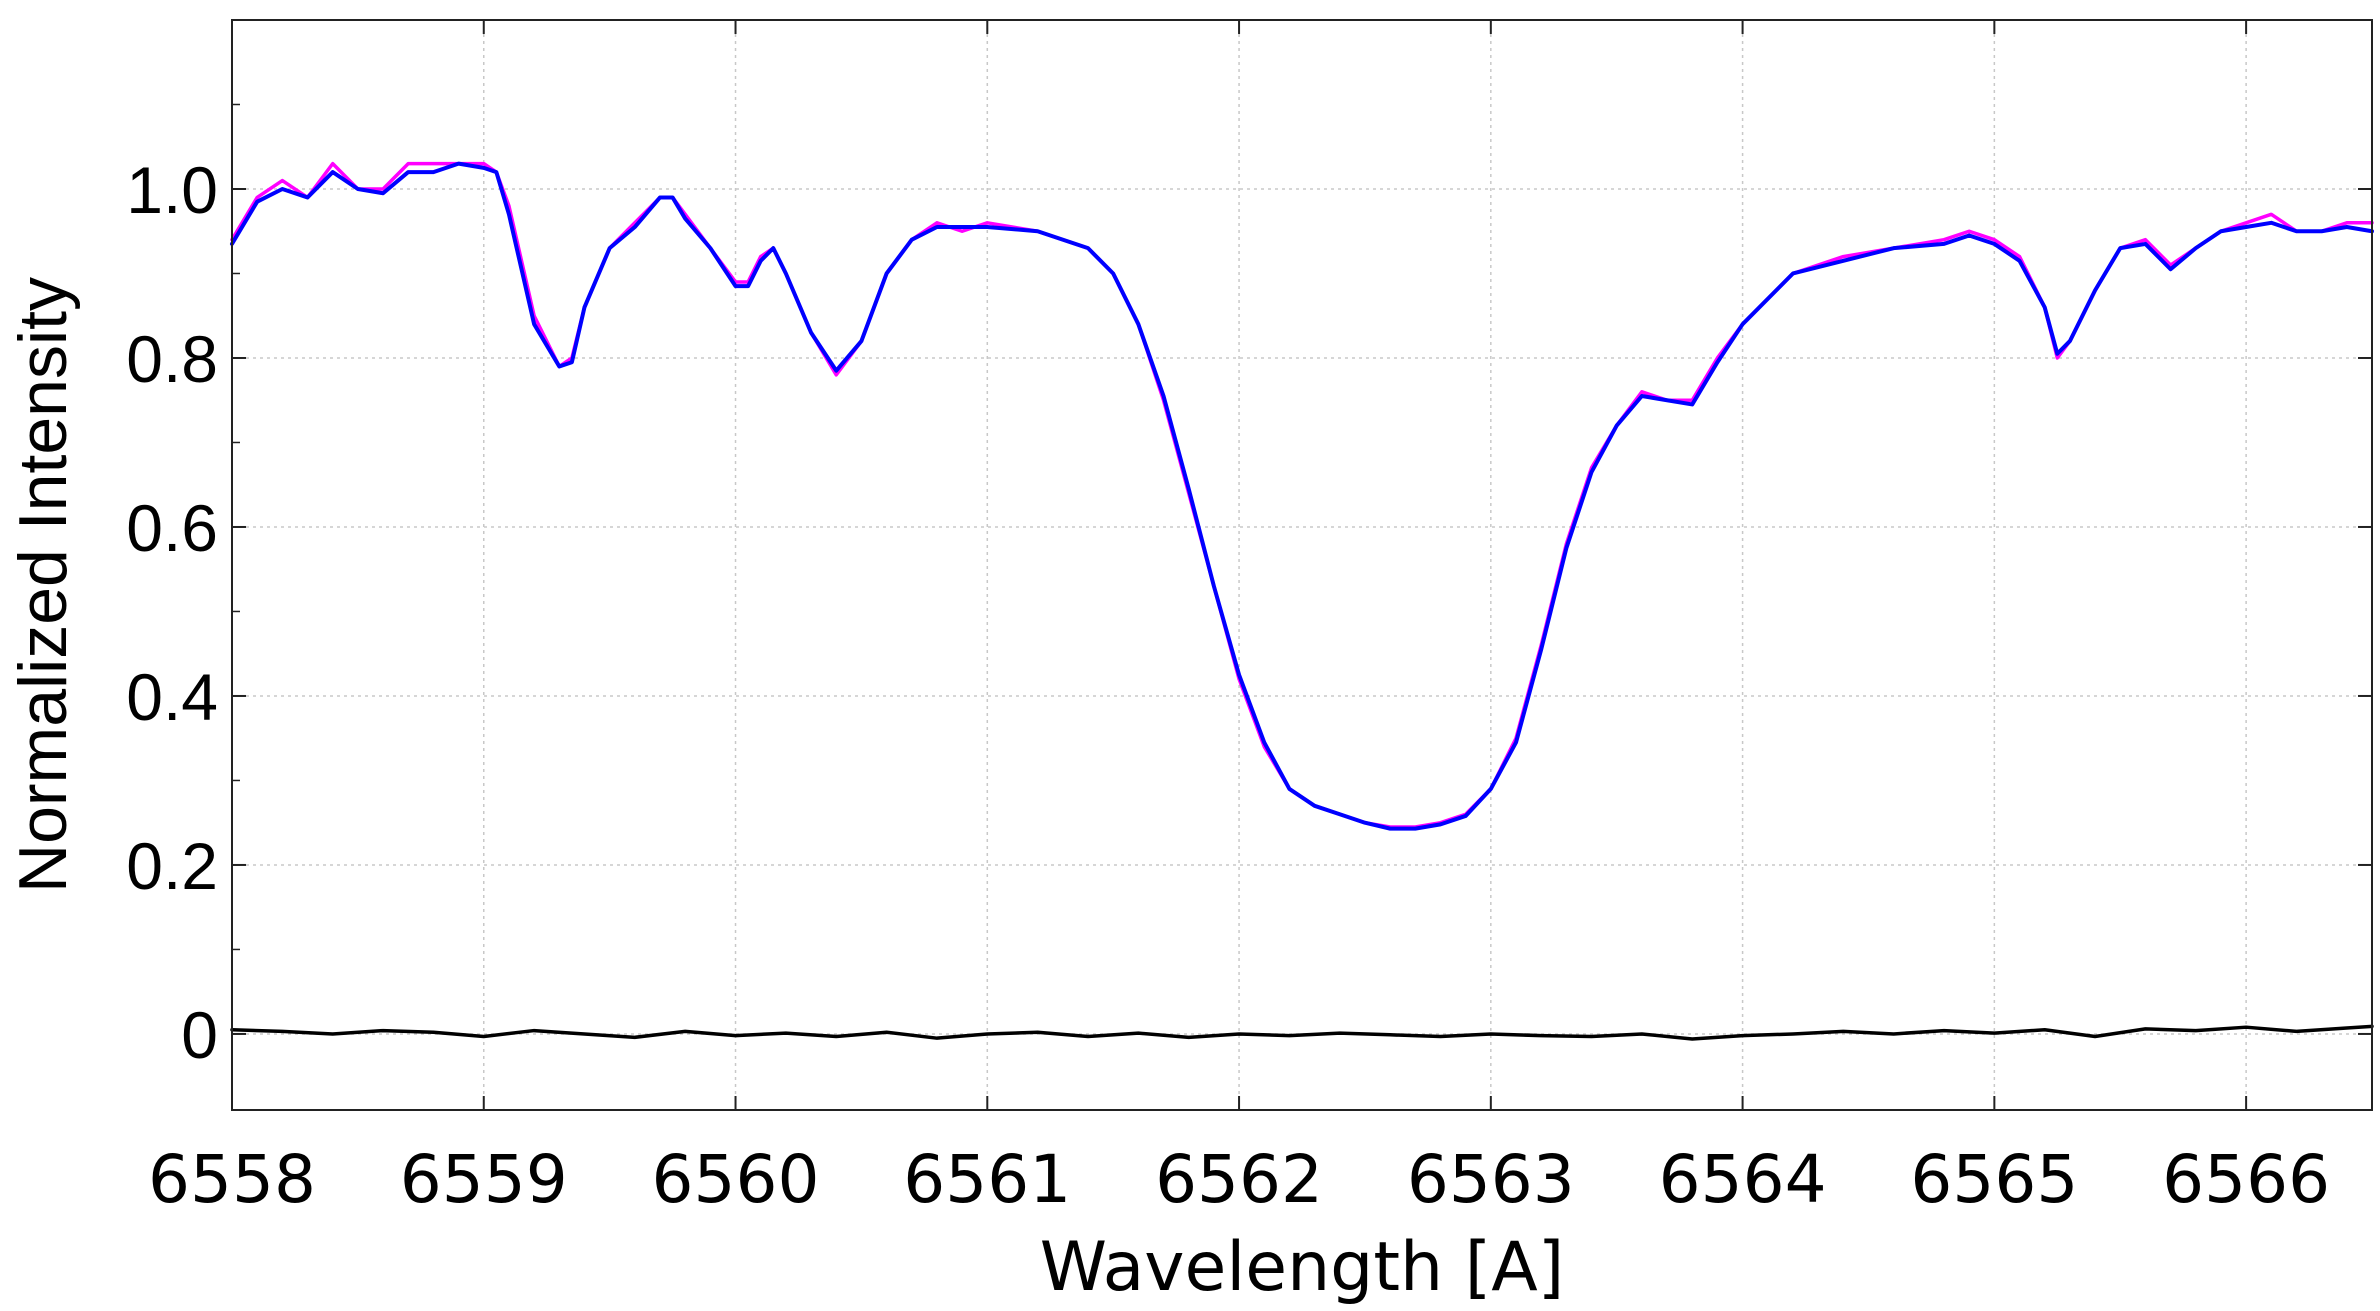 Image resolution: width=2380 pixels, height=1311 pixels. What do you see at coordinates (172, 359) in the screenshot?
I see `y-tick-label: 0.8` at bounding box center [172, 359].